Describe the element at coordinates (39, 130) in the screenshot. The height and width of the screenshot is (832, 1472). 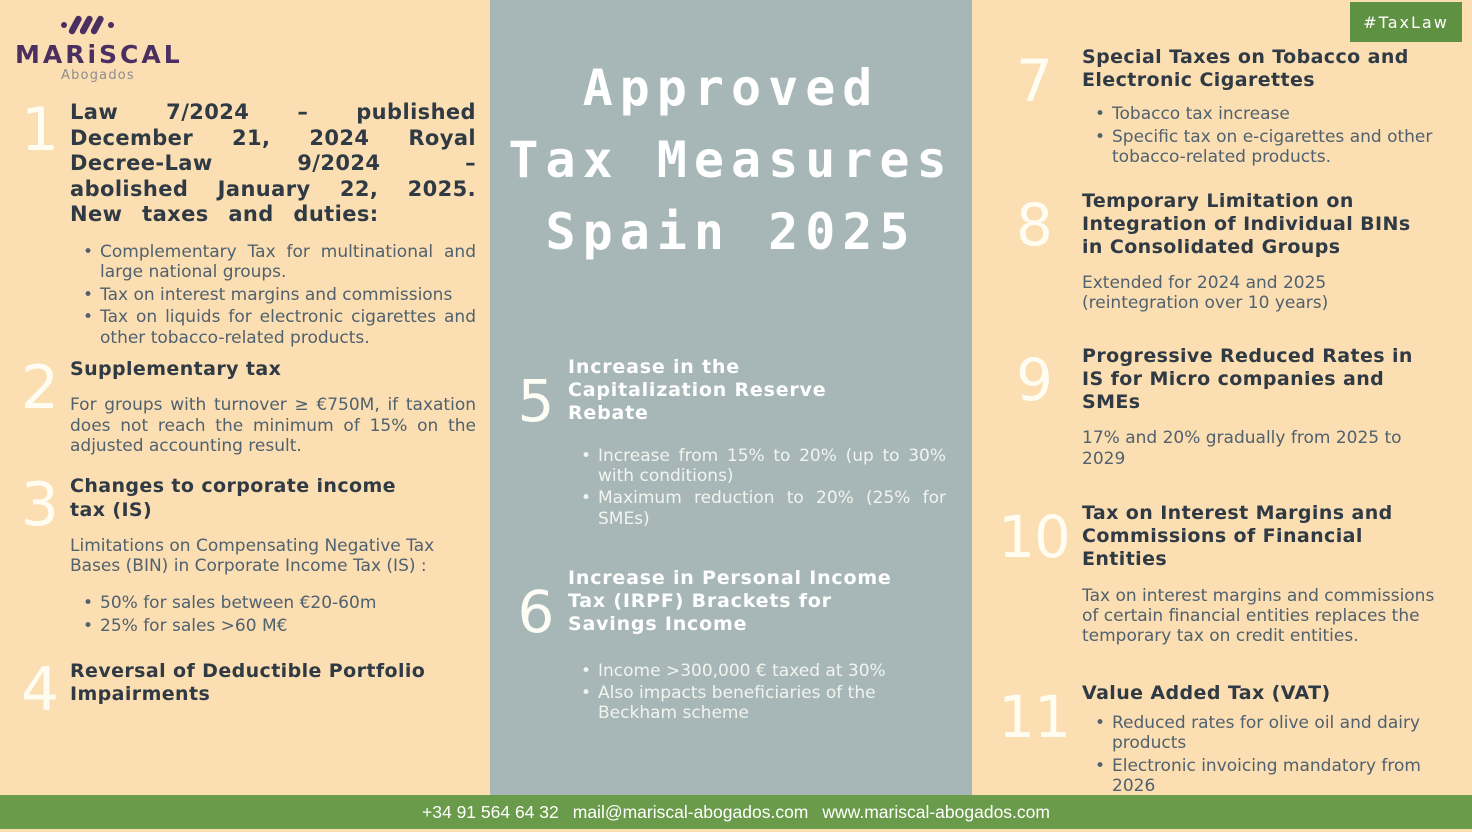
I see `item-1-number: 1` at that location.